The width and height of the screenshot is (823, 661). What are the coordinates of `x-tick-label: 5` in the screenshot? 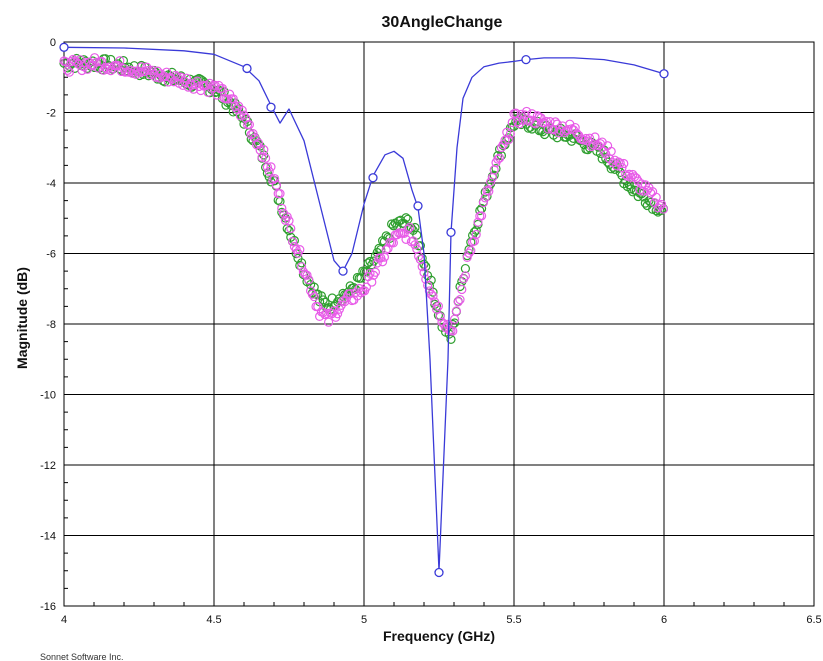 It's located at (364, 620).